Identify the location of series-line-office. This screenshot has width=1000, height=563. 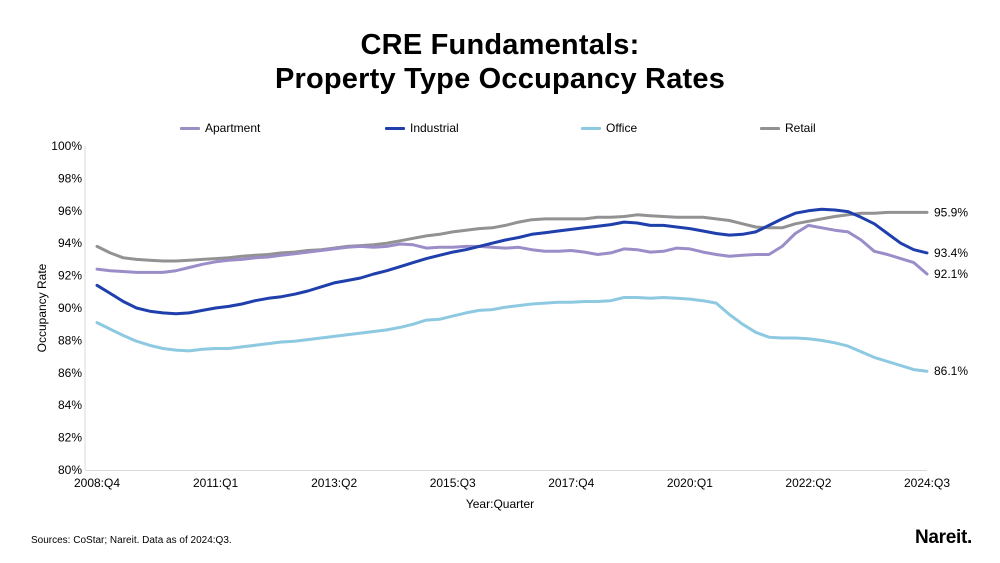
(512, 334).